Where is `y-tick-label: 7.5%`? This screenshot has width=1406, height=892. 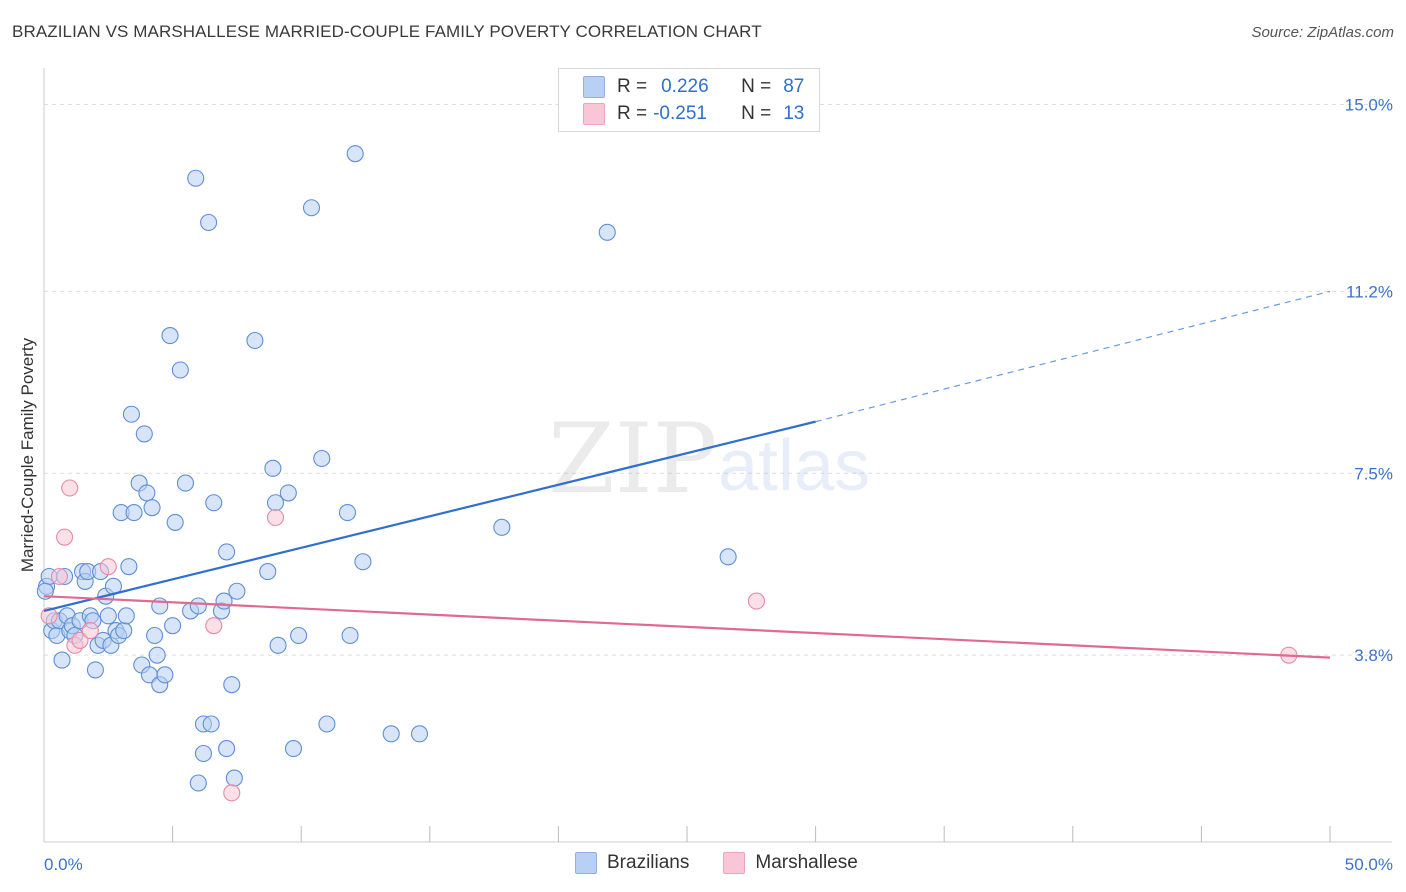
y-tick-label: 7.5% is located at coordinates (1373, 473).